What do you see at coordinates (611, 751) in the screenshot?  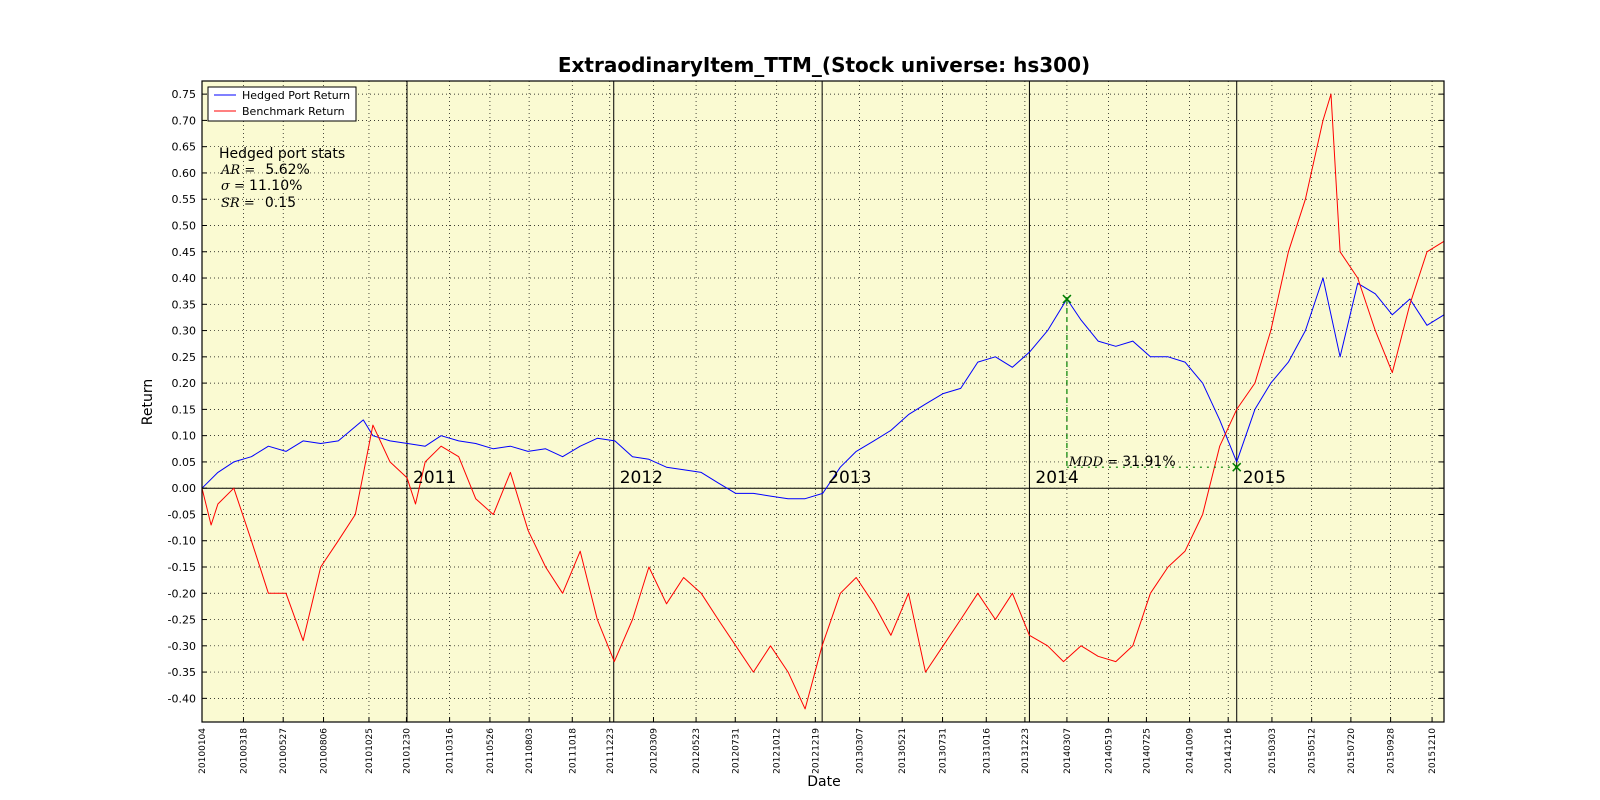 I see `x-tick-label: 20111223` at bounding box center [611, 751].